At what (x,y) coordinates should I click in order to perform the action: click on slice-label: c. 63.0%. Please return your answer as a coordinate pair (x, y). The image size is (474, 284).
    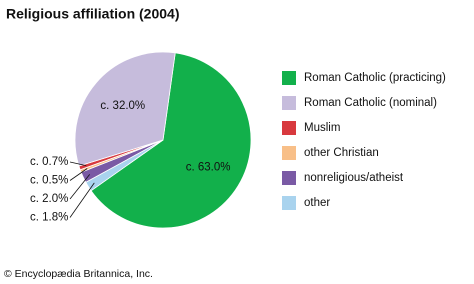
    Looking at the image, I should click on (208, 168).